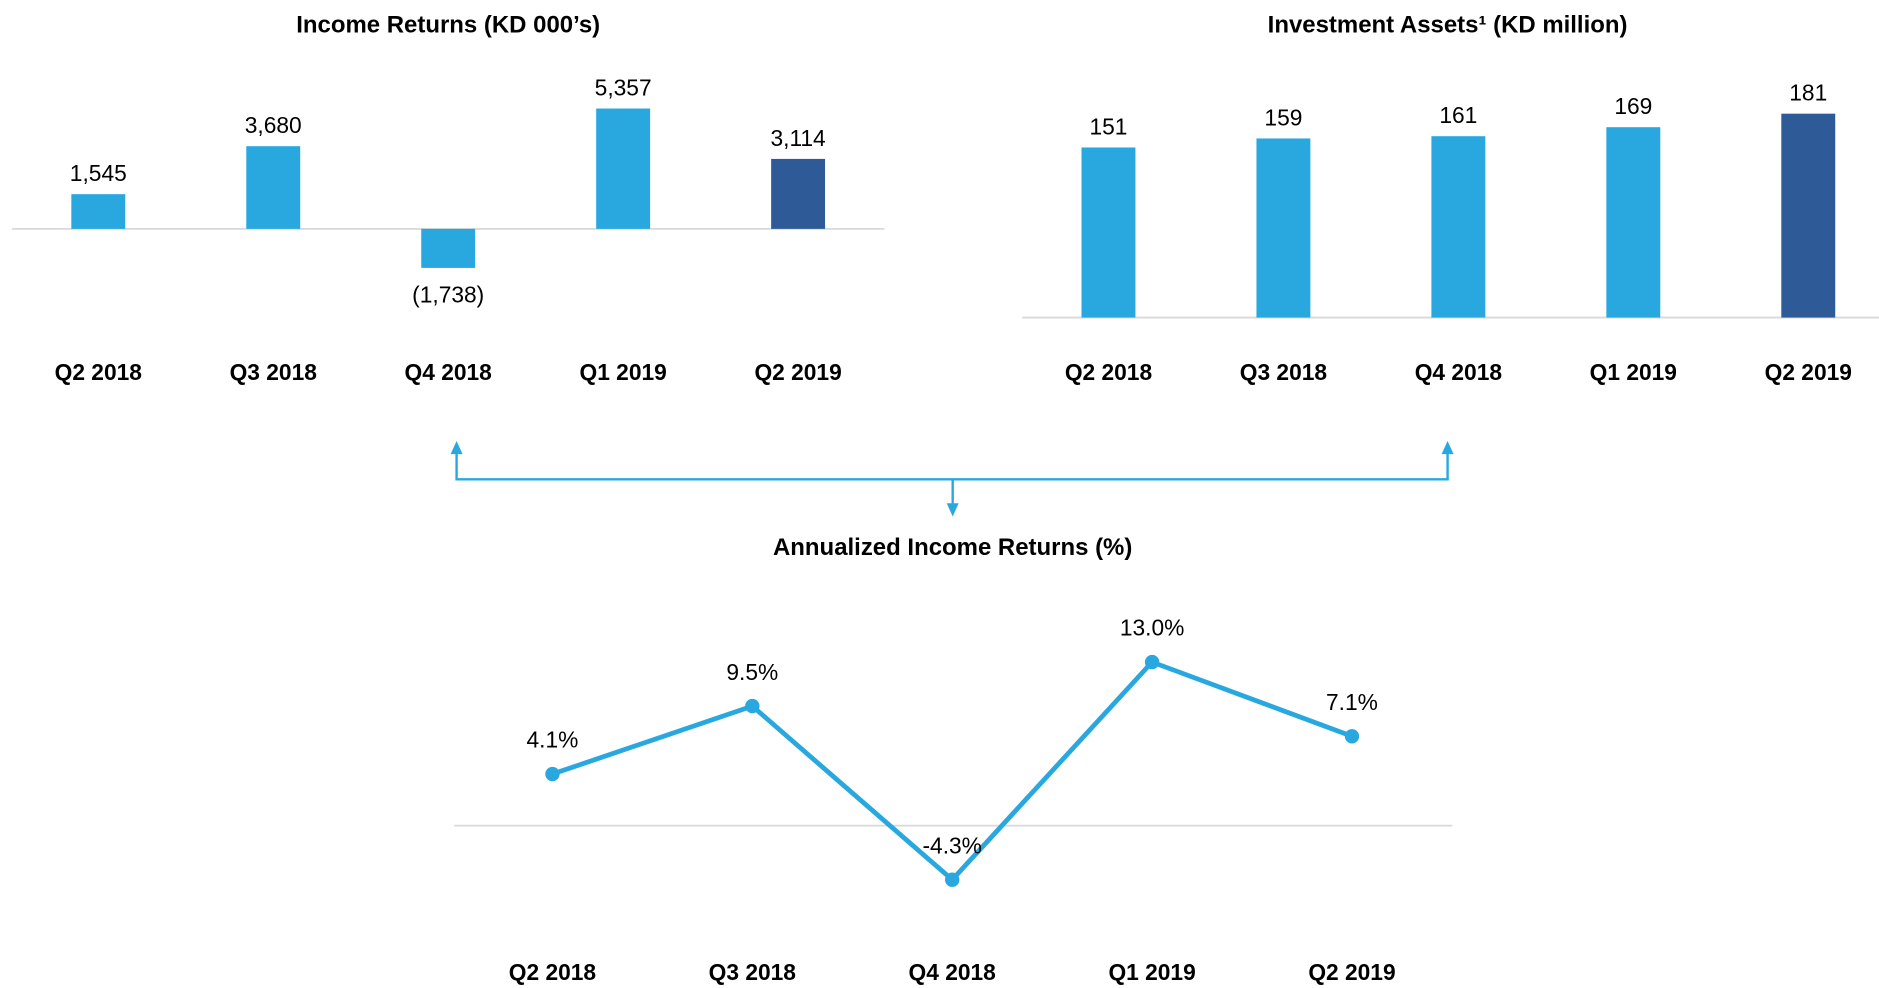 This screenshot has height=988, width=1879. Describe the element at coordinates (1352, 702) in the screenshot. I see `data-label: 7.1%` at that location.